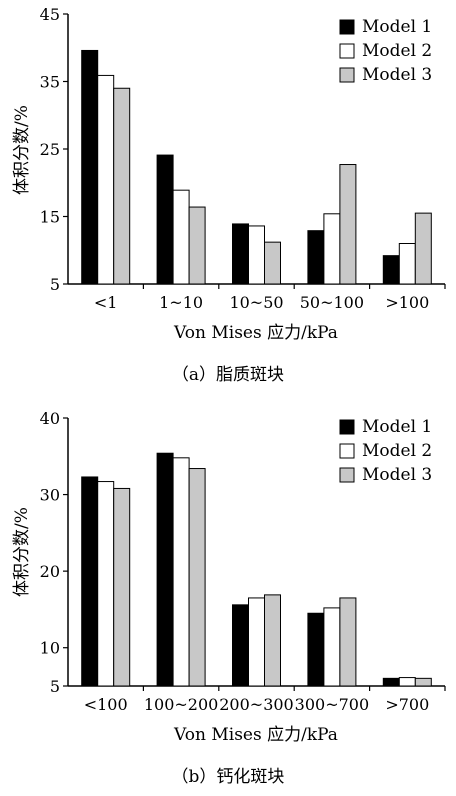  What do you see at coordinates (228, 777) in the screenshot?
I see `figure-caption: （b）钙化斑块` at bounding box center [228, 777].